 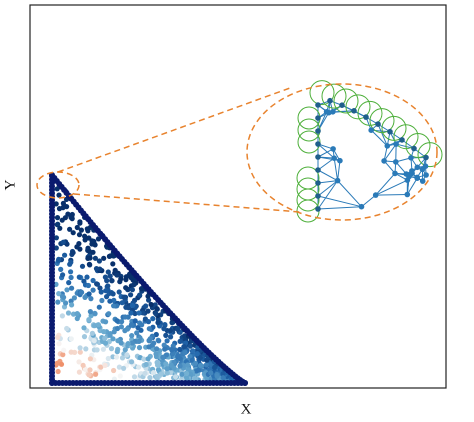 What do you see at coordinates (246, 409) in the screenshot?
I see `x-axis-label: X` at bounding box center [246, 409].